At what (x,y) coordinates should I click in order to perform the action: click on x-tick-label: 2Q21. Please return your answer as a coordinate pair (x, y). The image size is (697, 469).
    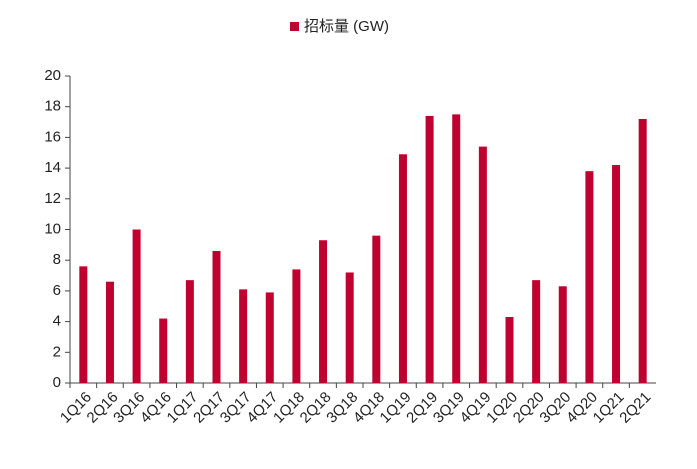
    Looking at the image, I should click on (635, 408).